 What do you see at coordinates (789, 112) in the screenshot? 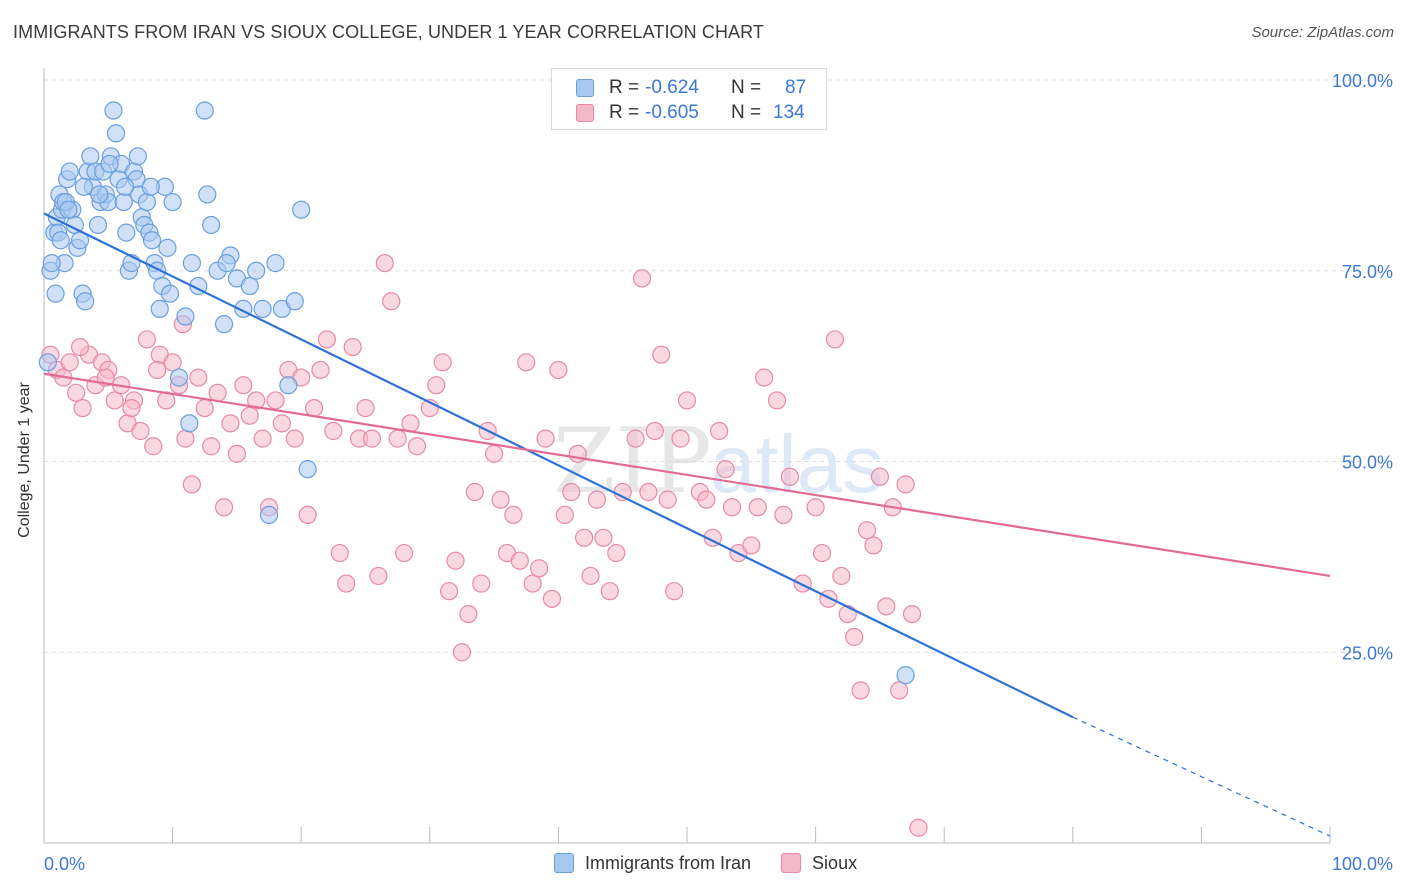
I see `legend-n-value: 134` at bounding box center [789, 112].